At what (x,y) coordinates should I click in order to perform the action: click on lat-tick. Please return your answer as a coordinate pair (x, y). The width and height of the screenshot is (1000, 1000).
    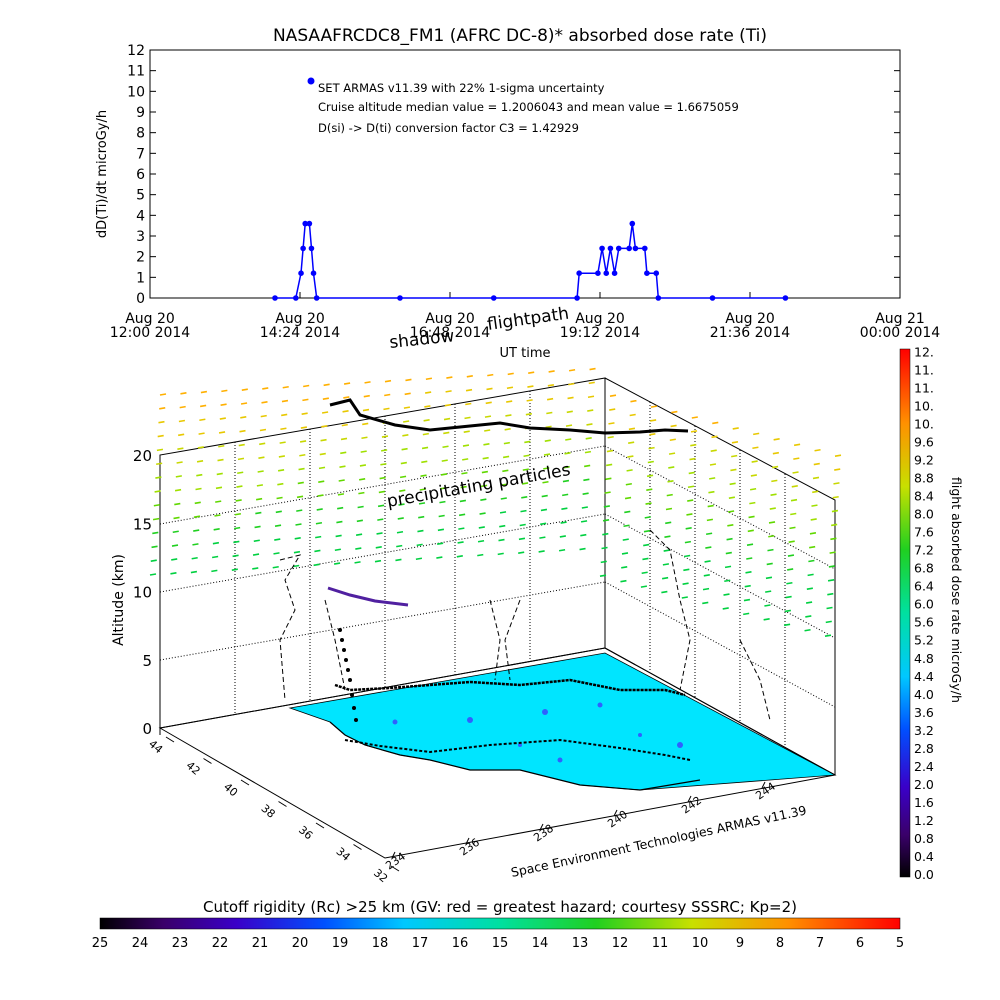
    Looking at the image, I should click on (395, 868).